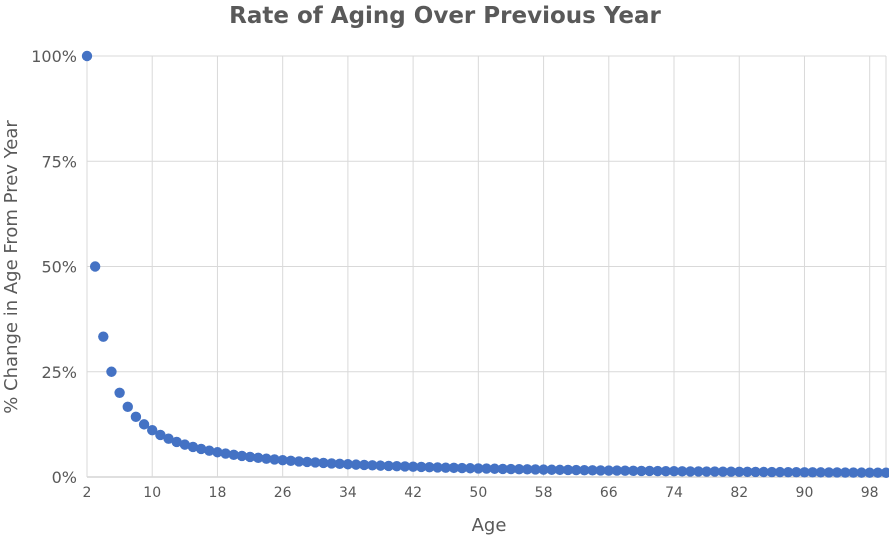 The width and height of the screenshot is (889, 540). Describe the element at coordinates (544, 493) in the screenshot. I see `x-tick-label: 58` at that location.